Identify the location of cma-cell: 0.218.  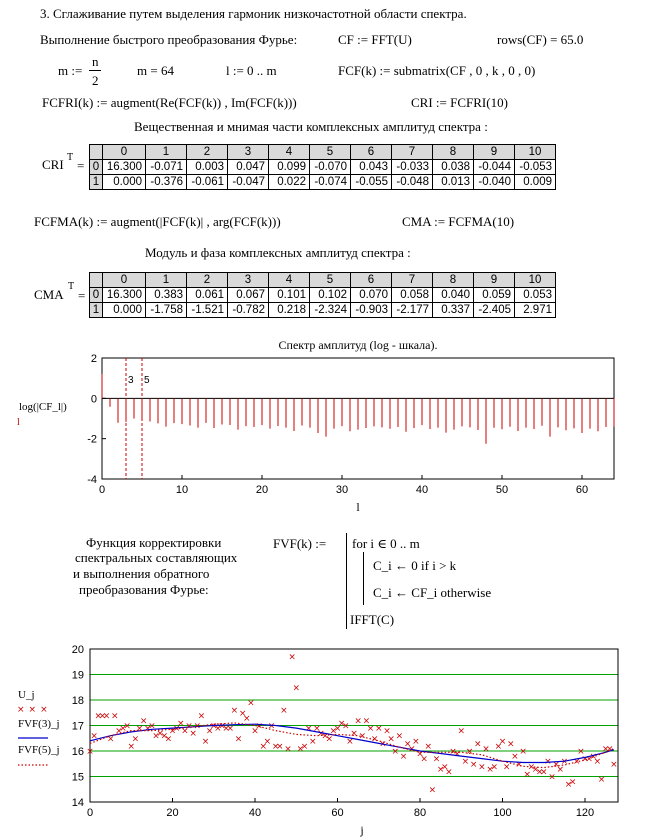
(289, 310).